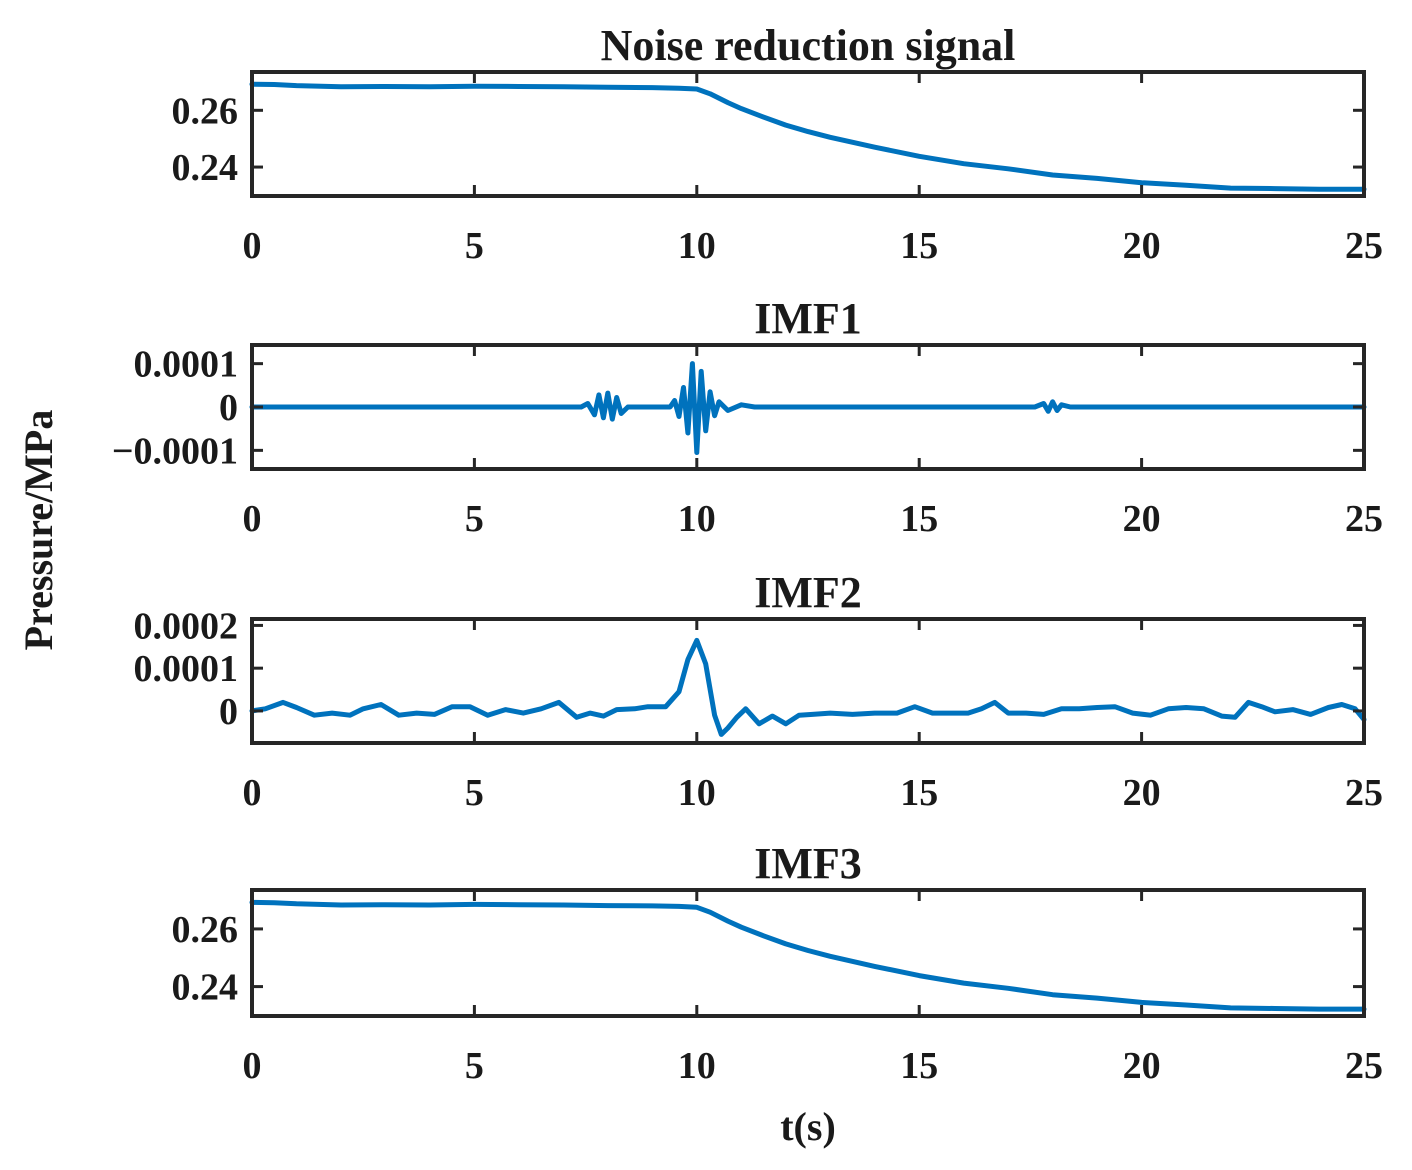 The height and width of the screenshot is (1170, 1412). Describe the element at coordinates (808, 863) in the screenshot. I see `subplot-title: IMF3` at that location.